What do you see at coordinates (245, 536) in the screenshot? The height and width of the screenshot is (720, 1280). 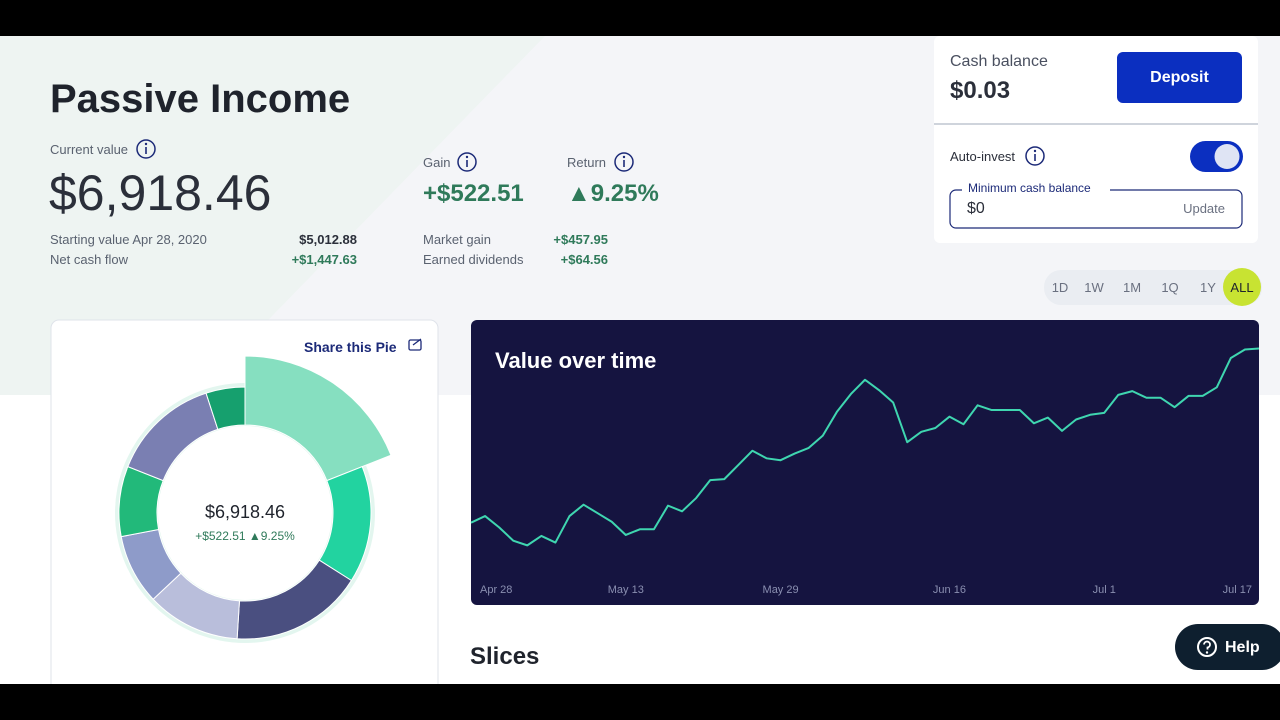 I see `pie-center-change: +$522.51 ▲9.25%` at bounding box center [245, 536].